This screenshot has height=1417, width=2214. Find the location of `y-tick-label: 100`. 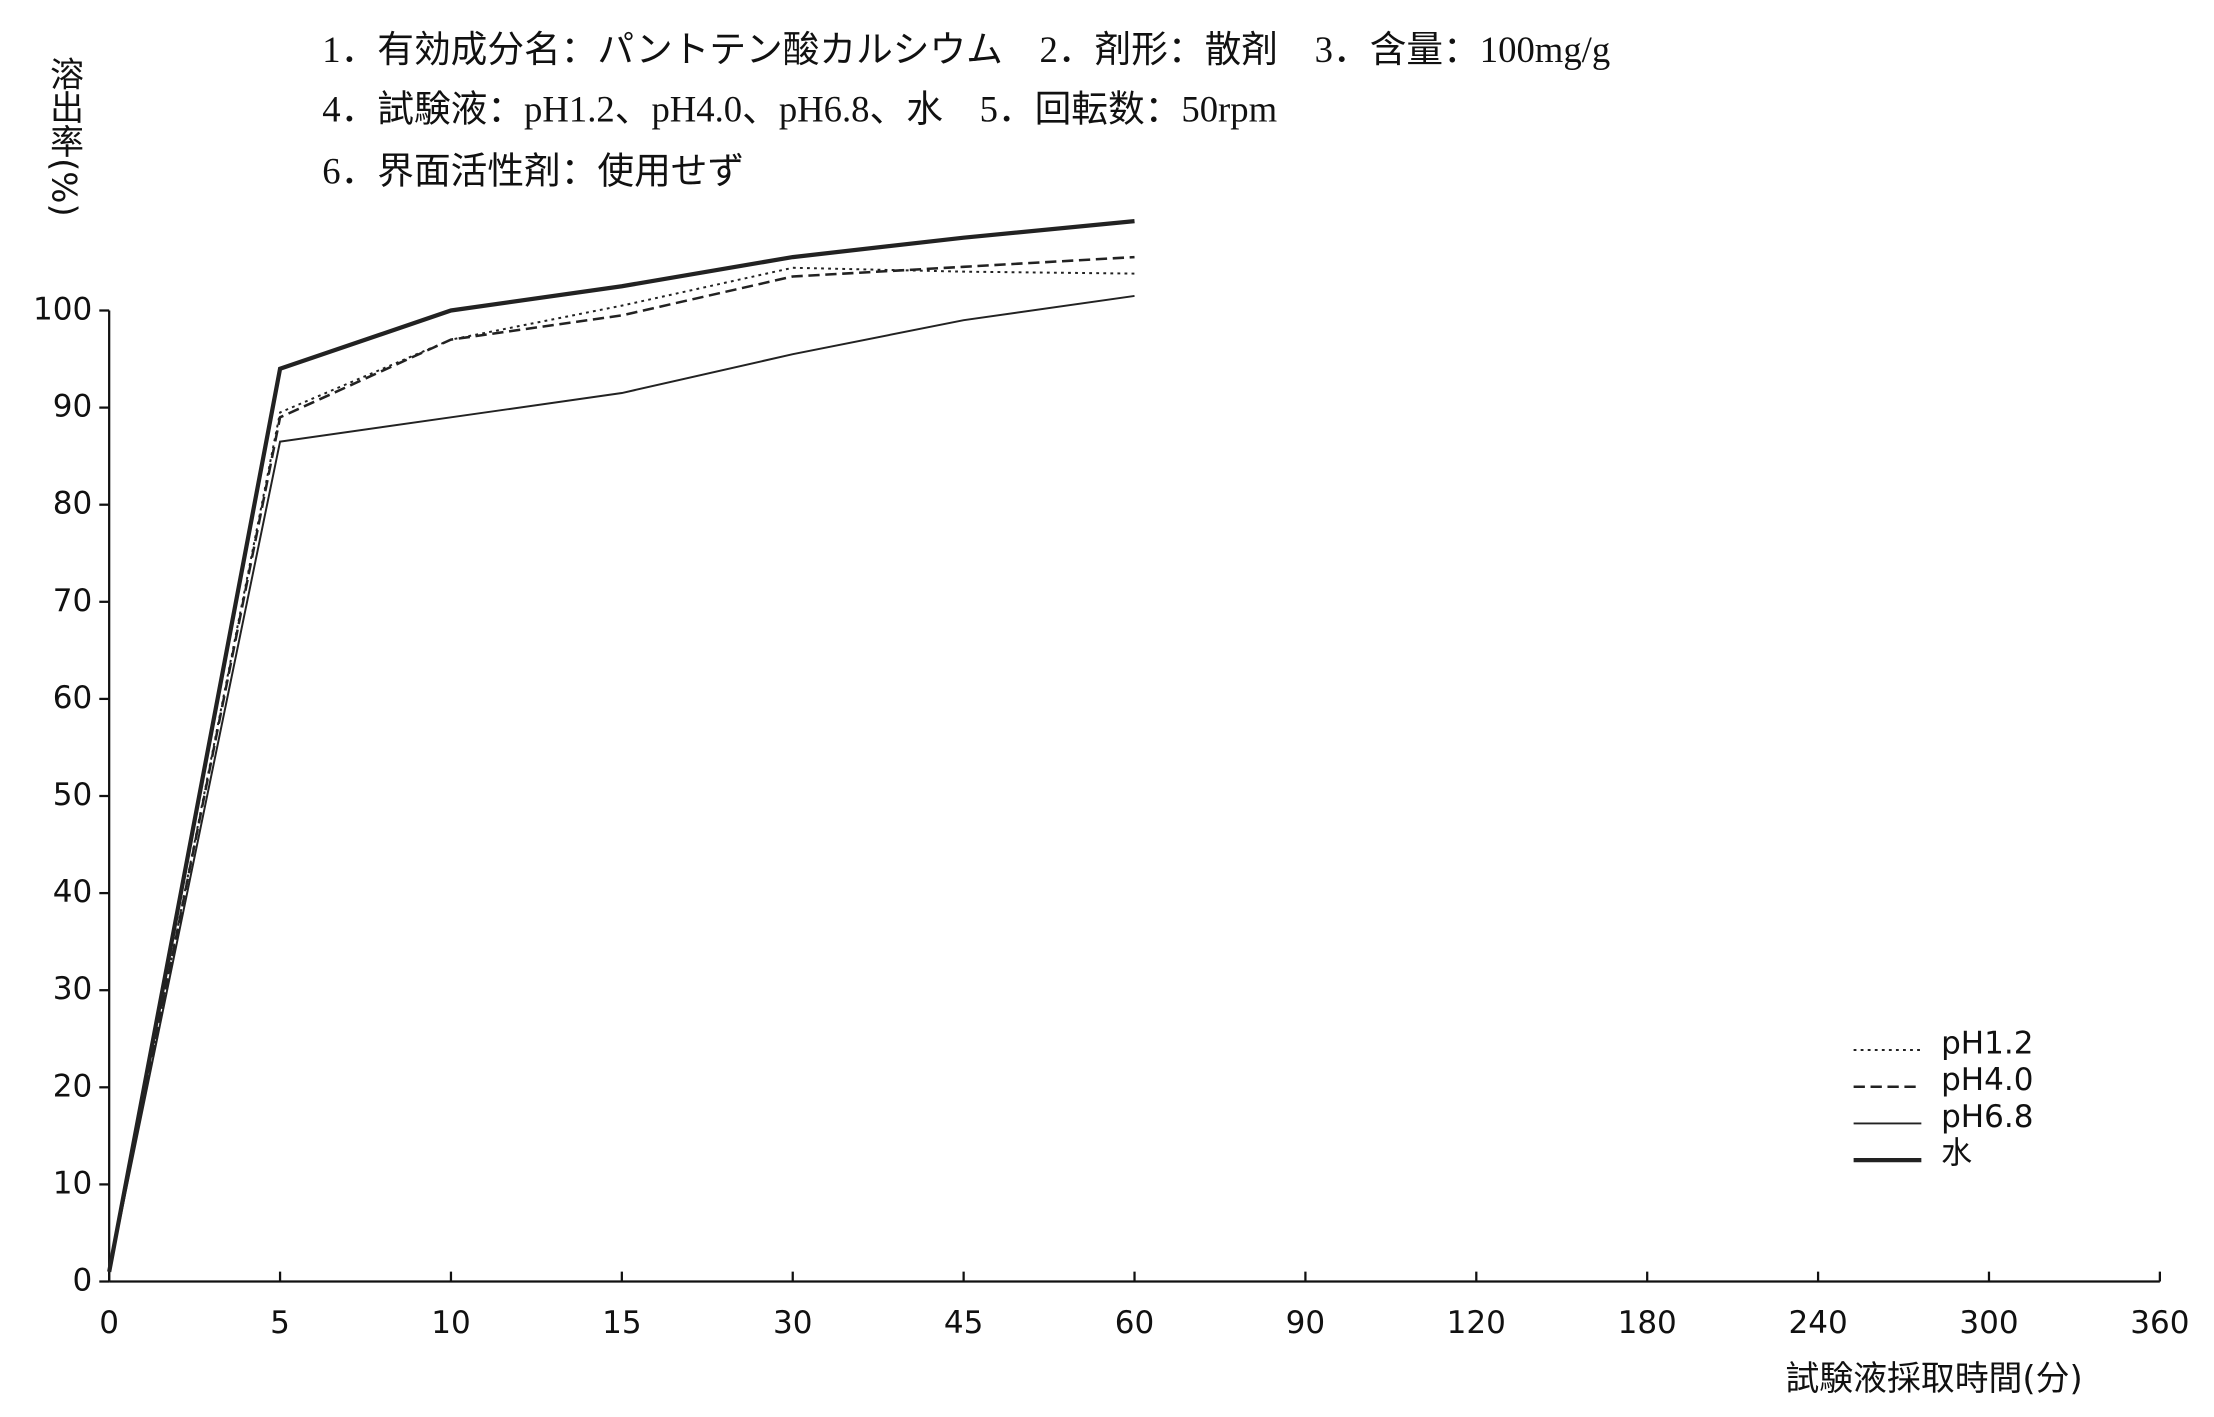

y-tick-label: 100 is located at coordinates (62, 309).